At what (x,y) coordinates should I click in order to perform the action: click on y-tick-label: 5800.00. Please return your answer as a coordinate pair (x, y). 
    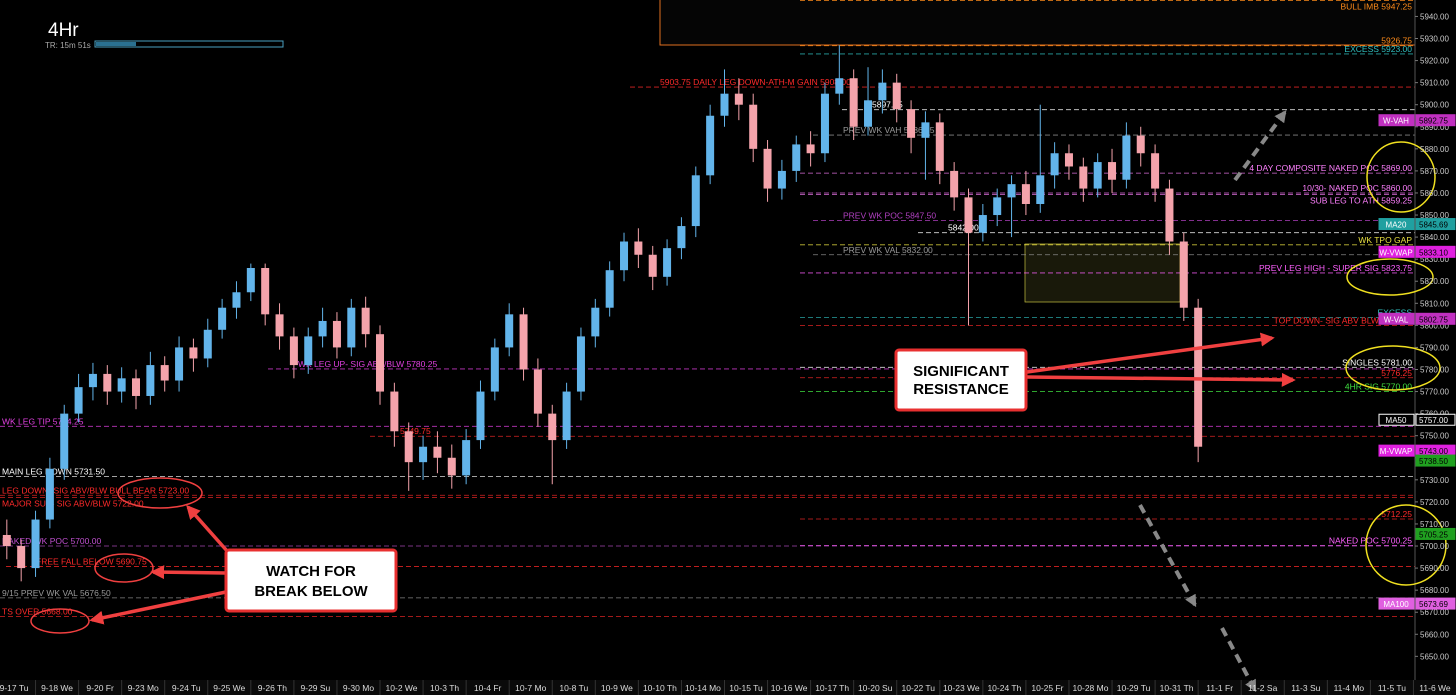
    Looking at the image, I should click on (1434, 325).